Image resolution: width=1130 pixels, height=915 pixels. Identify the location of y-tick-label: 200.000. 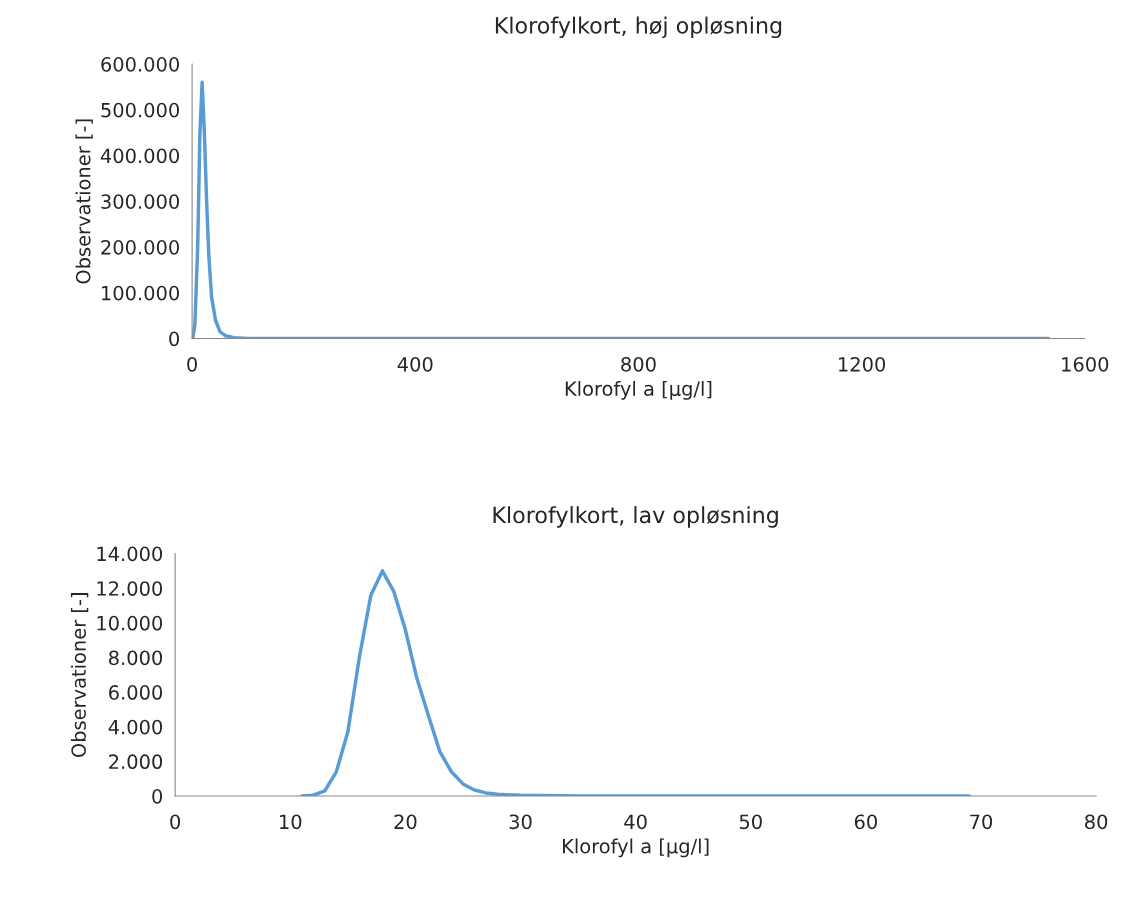
(140, 247).